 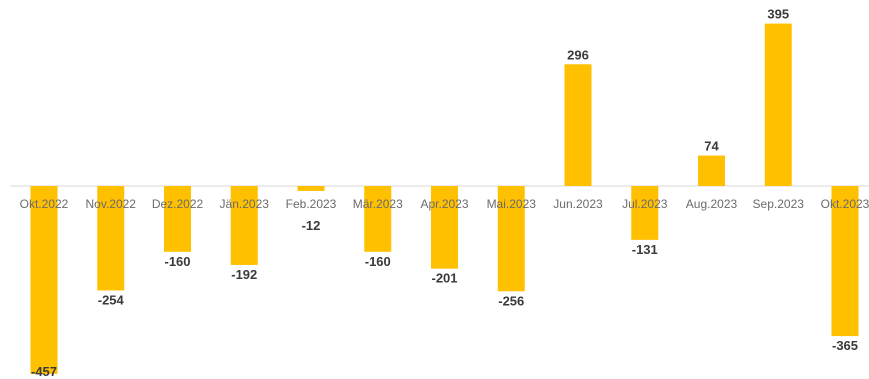 I want to click on data-label: -192, so click(x=244, y=274).